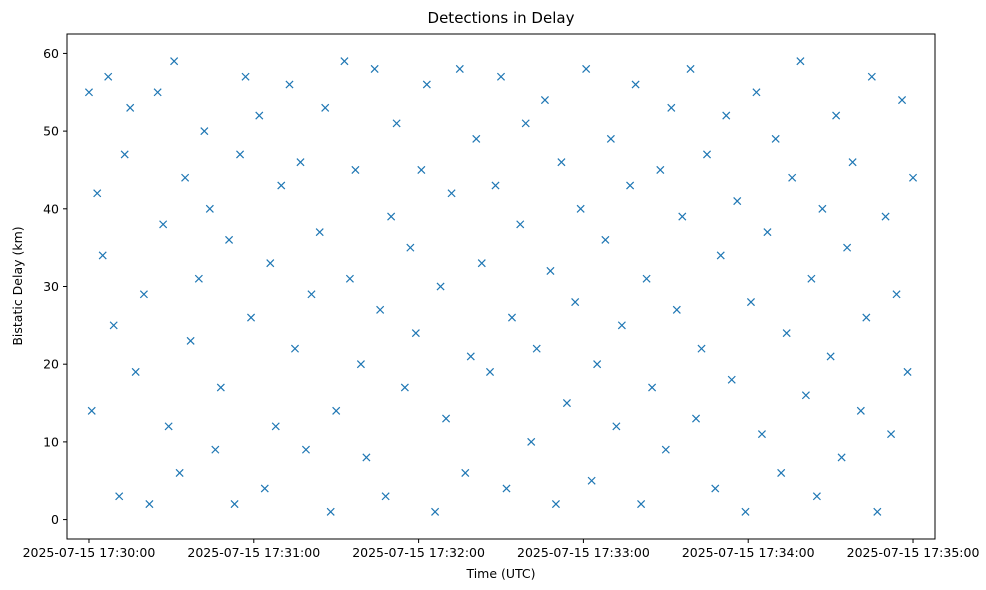 The height and width of the screenshot is (590, 986). Describe the element at coordinates (89, 552) in the screenshot. I see `x-tick-label: 2025-07-15 17:30:00` at that location.